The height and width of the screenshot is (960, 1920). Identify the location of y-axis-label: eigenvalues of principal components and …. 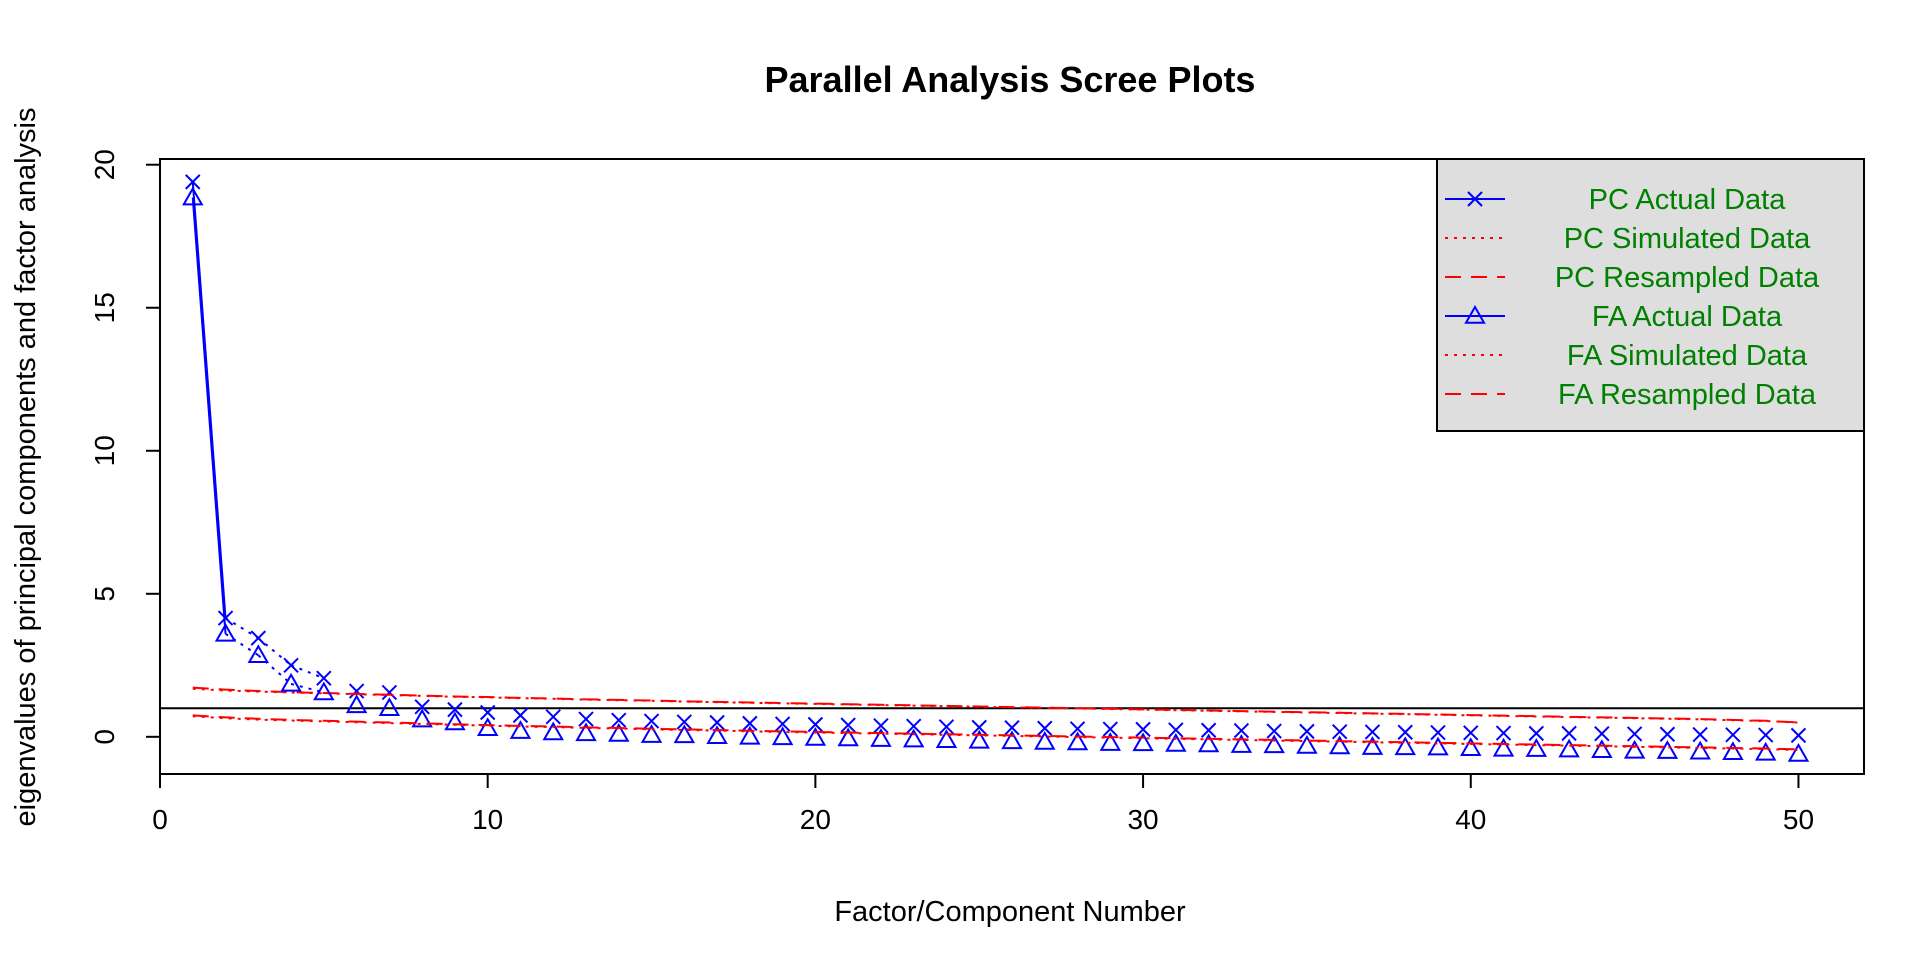
(26, 467).